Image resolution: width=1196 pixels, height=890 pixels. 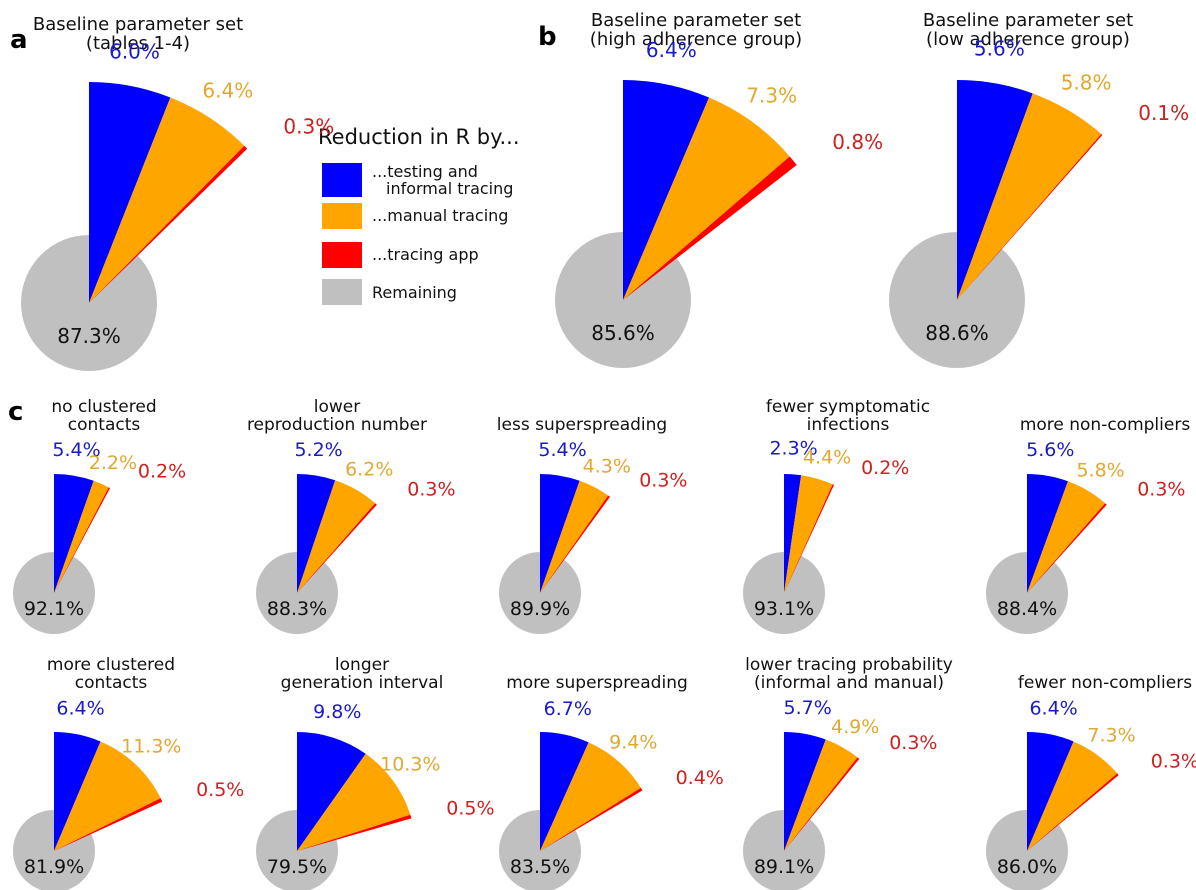 What do you see at coordinates (19, 40) in the screenshot?
I see `panel-letter-a: a` at bounding box center [19, 40].